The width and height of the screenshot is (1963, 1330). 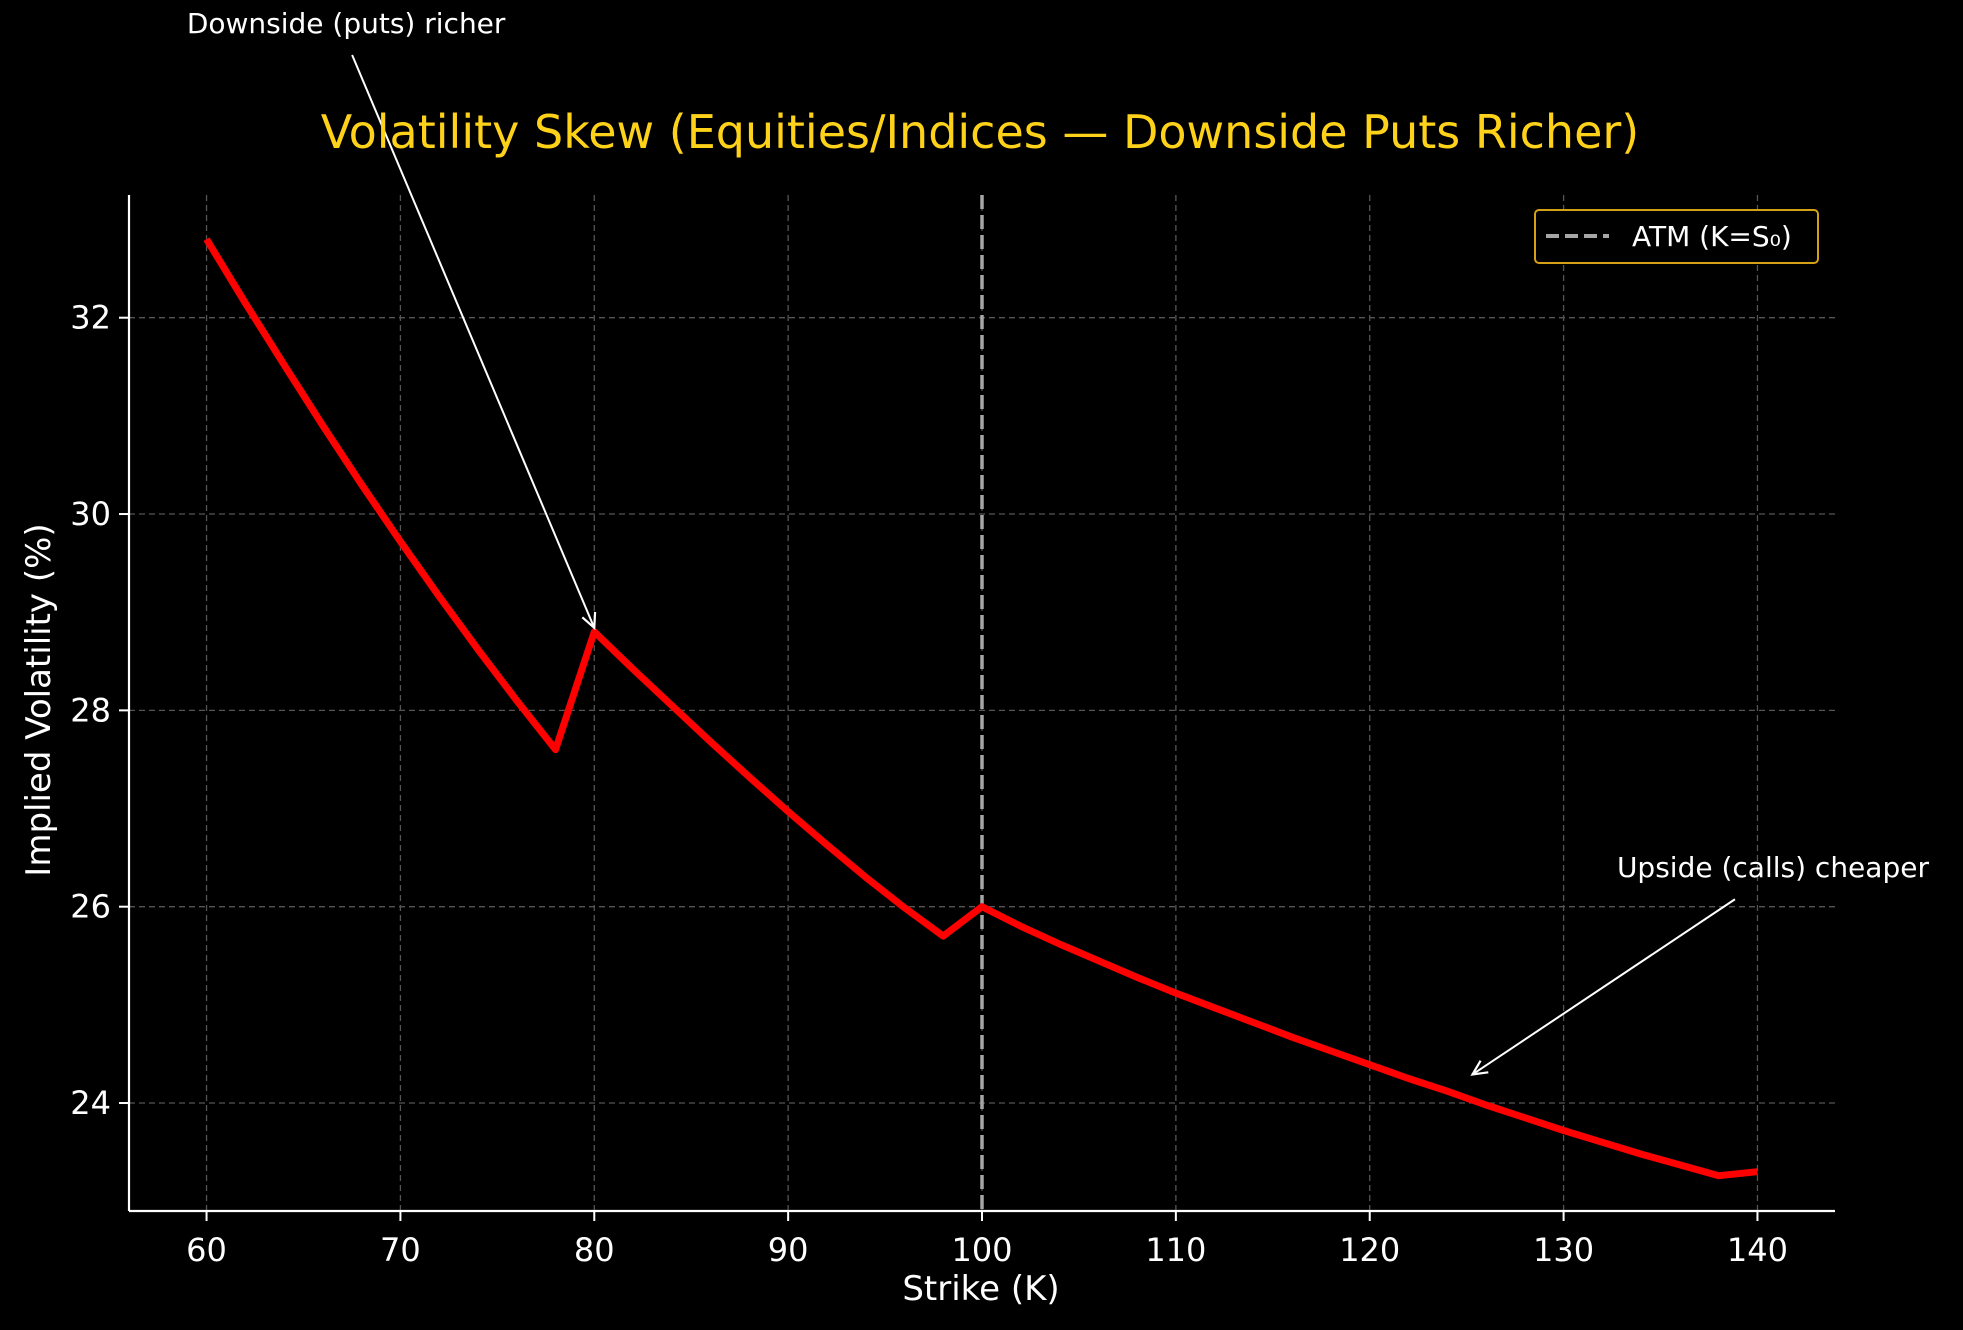 What do you see at coordinates (400, 1250) in the screenshot?
I see `x-tick-label: 70` at bounding box center [400, 1250].